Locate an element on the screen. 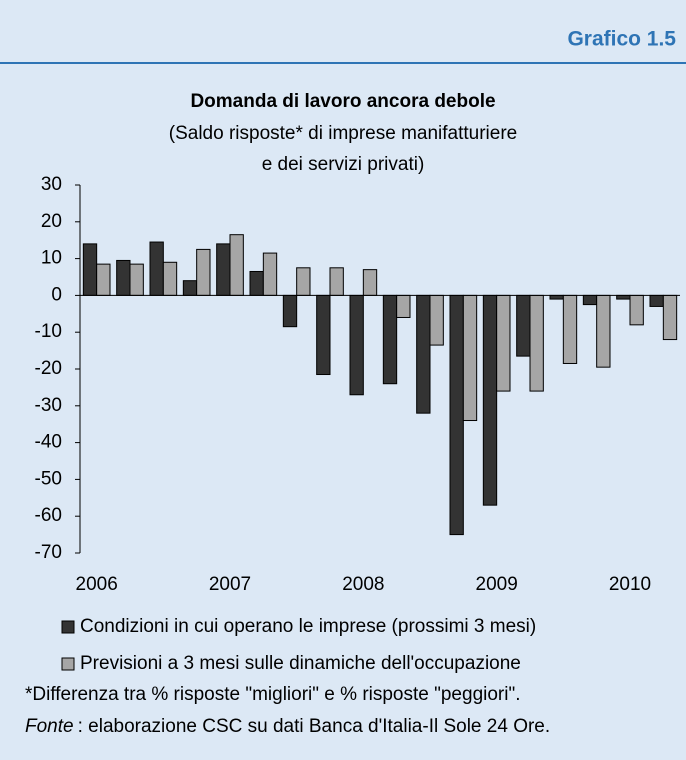 This screenshot has height=760, width=686. y-tick-label: -40 is located at coordinates (48, 442).